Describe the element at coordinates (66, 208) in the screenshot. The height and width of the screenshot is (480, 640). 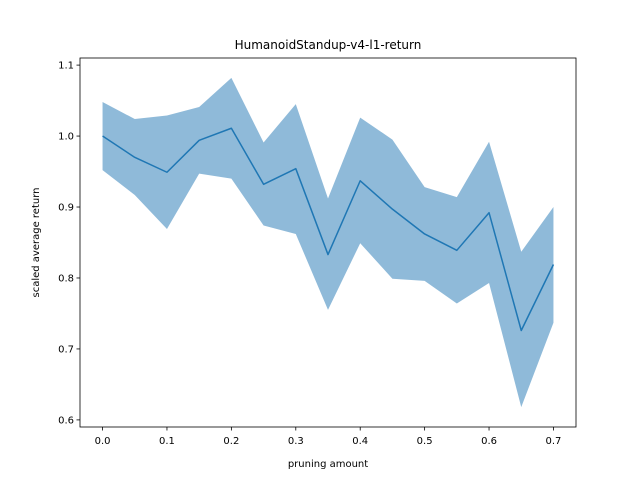
I see `y-tick-label: 0.9` at that location.